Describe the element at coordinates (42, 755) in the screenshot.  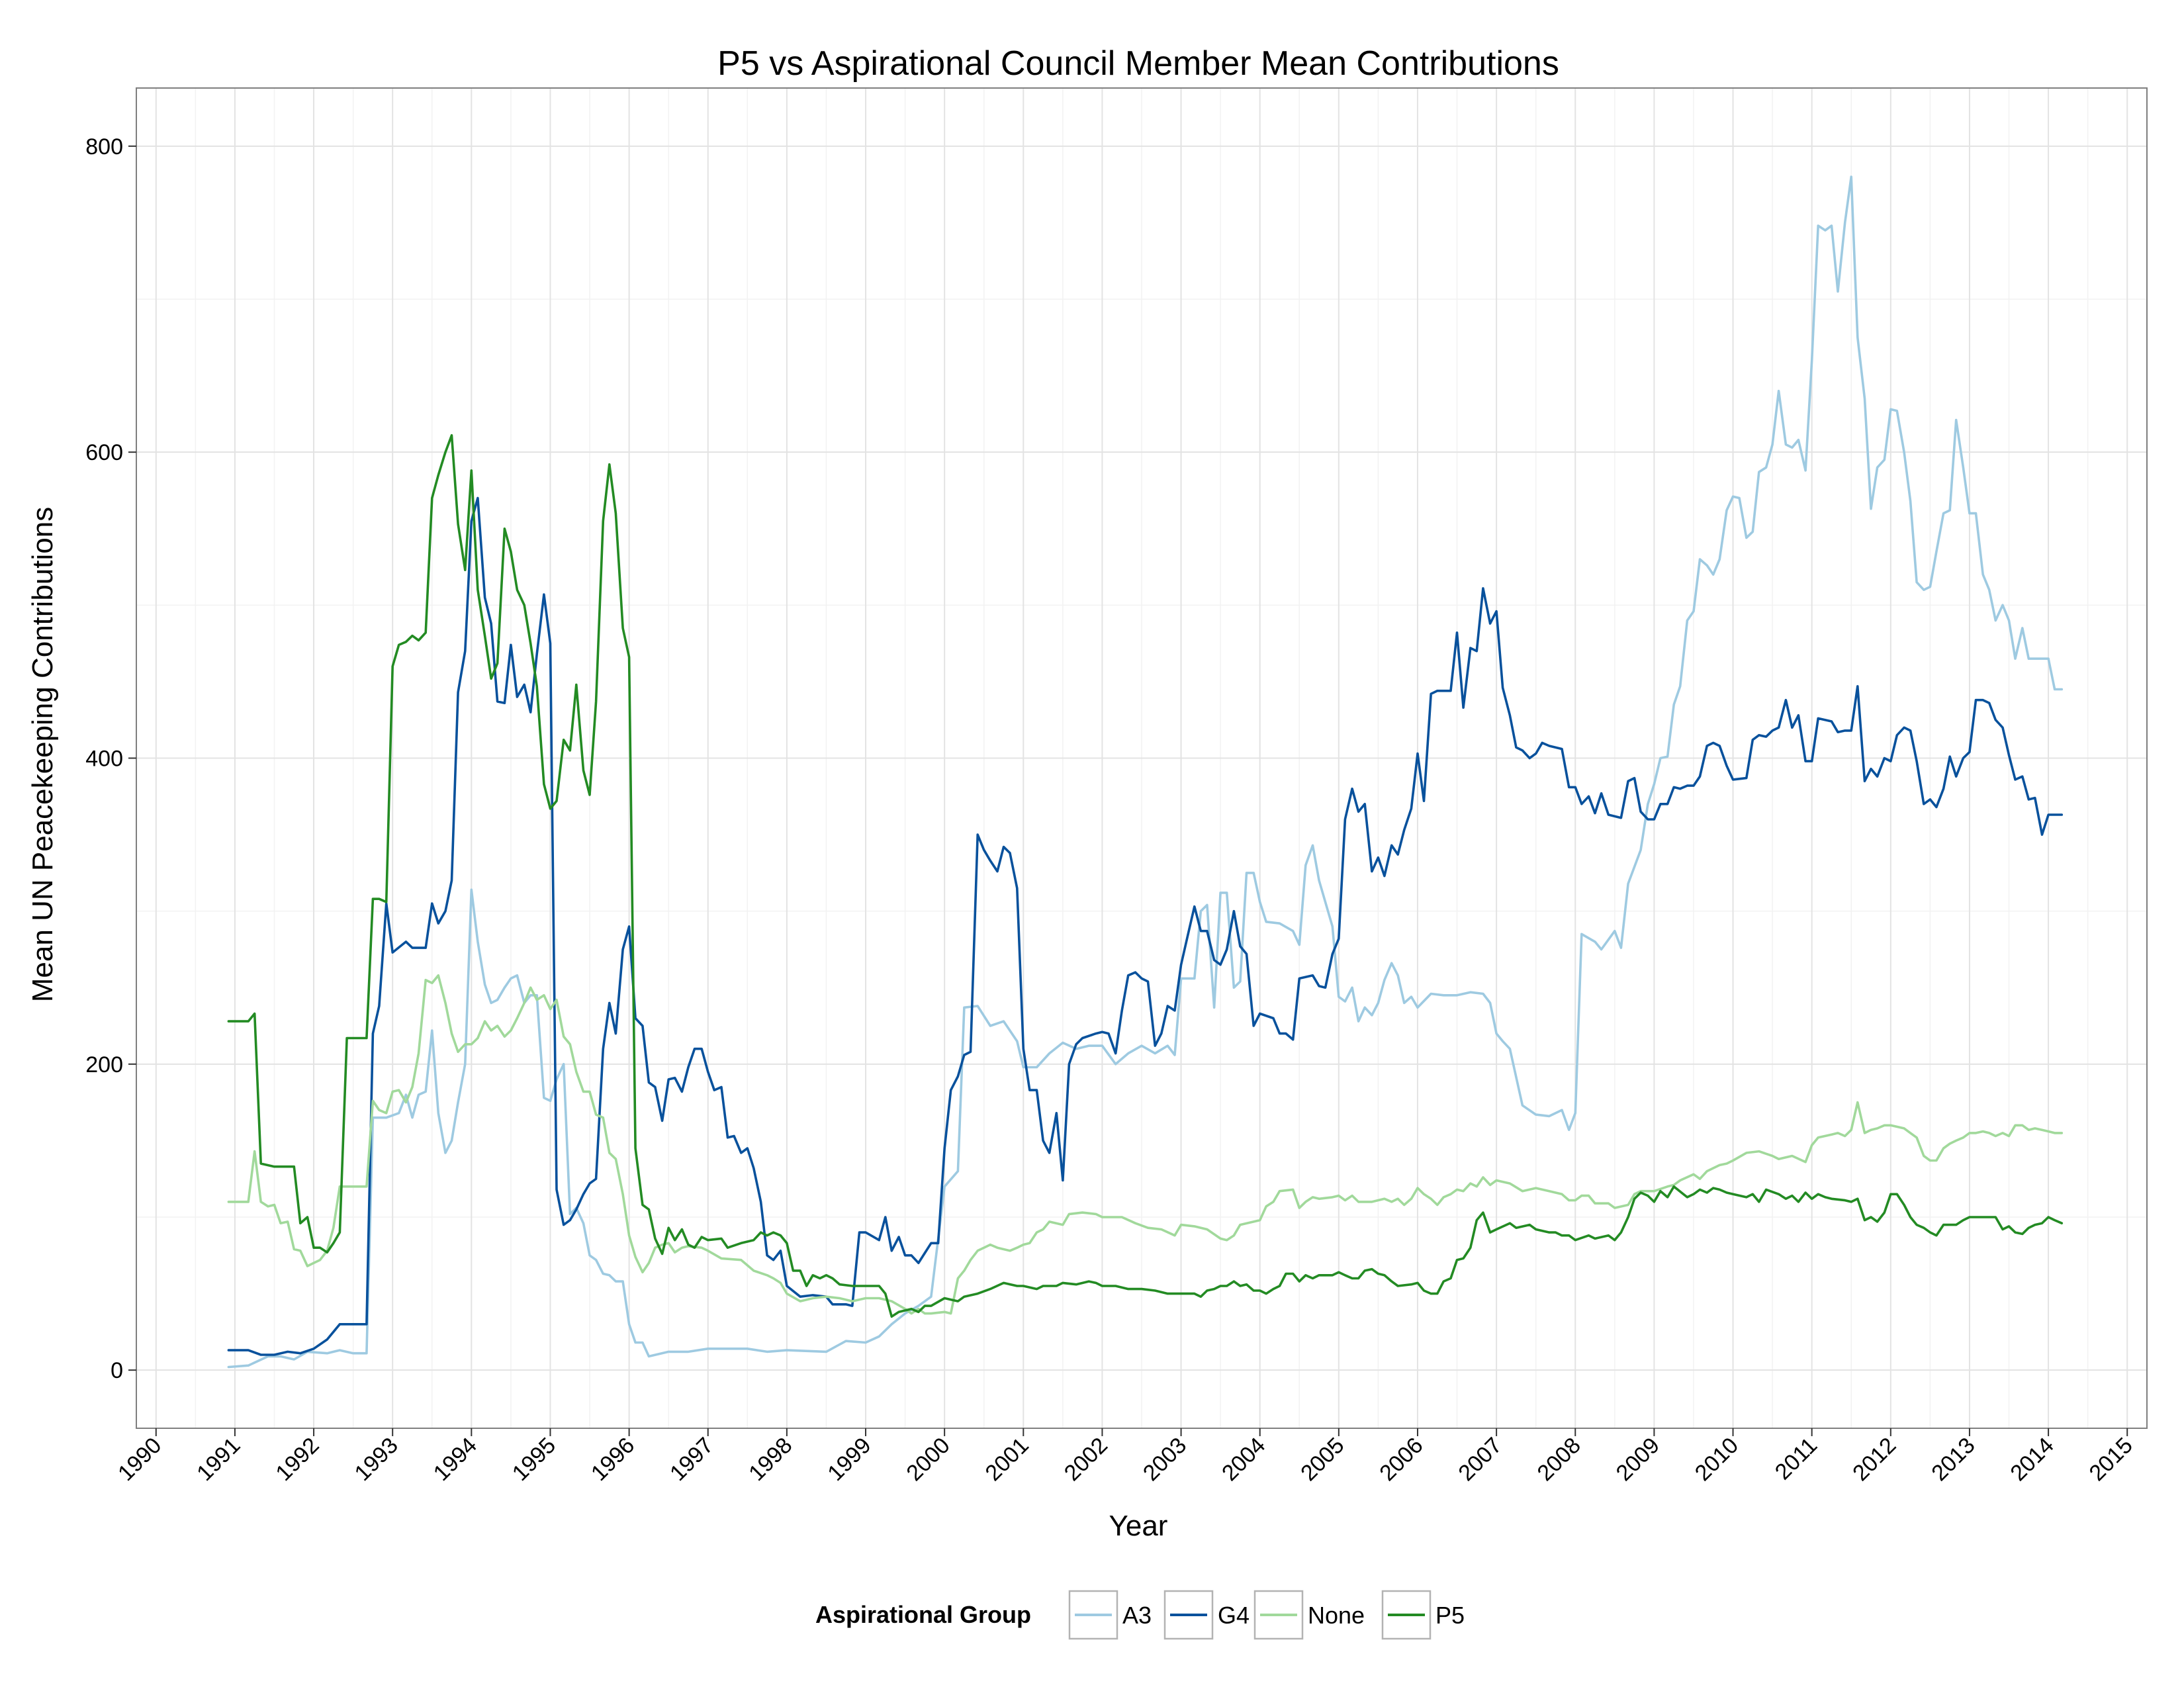
I see `y-axis-title: Mean UN Peacekeeping Contributions` at that location.